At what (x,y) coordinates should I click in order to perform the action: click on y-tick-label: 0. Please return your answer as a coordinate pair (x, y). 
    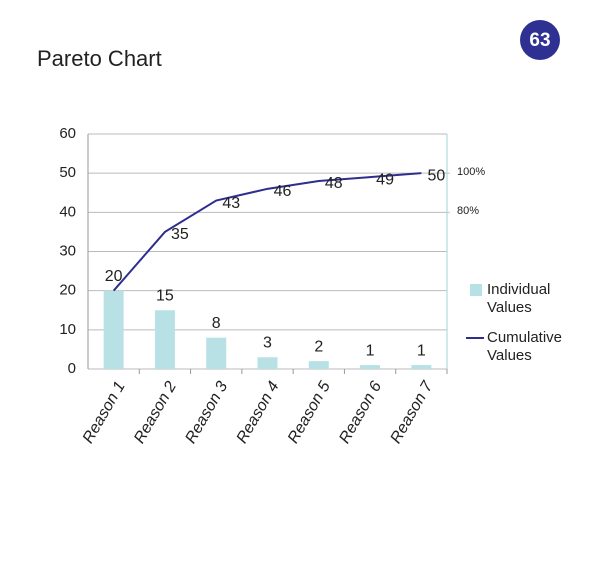
    Looking at the image, I should click on (72, 368).